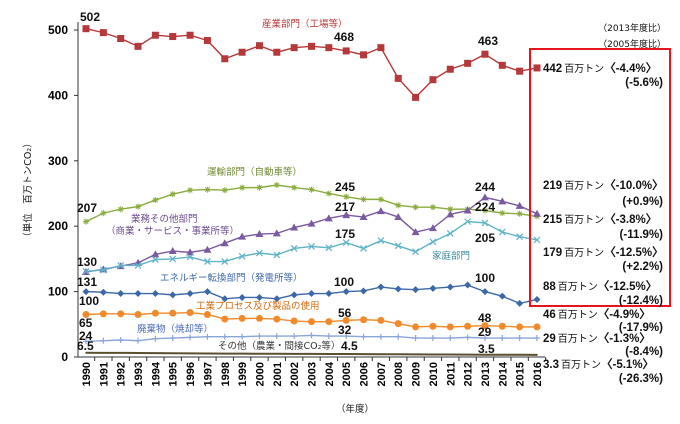 This screenshot has height=424, width=680. What do you see at coordinates (627, 286) in the screenshot?
I see `latest-vs-2013: 〈-12.5%〉` at bounding box center [627, 286].